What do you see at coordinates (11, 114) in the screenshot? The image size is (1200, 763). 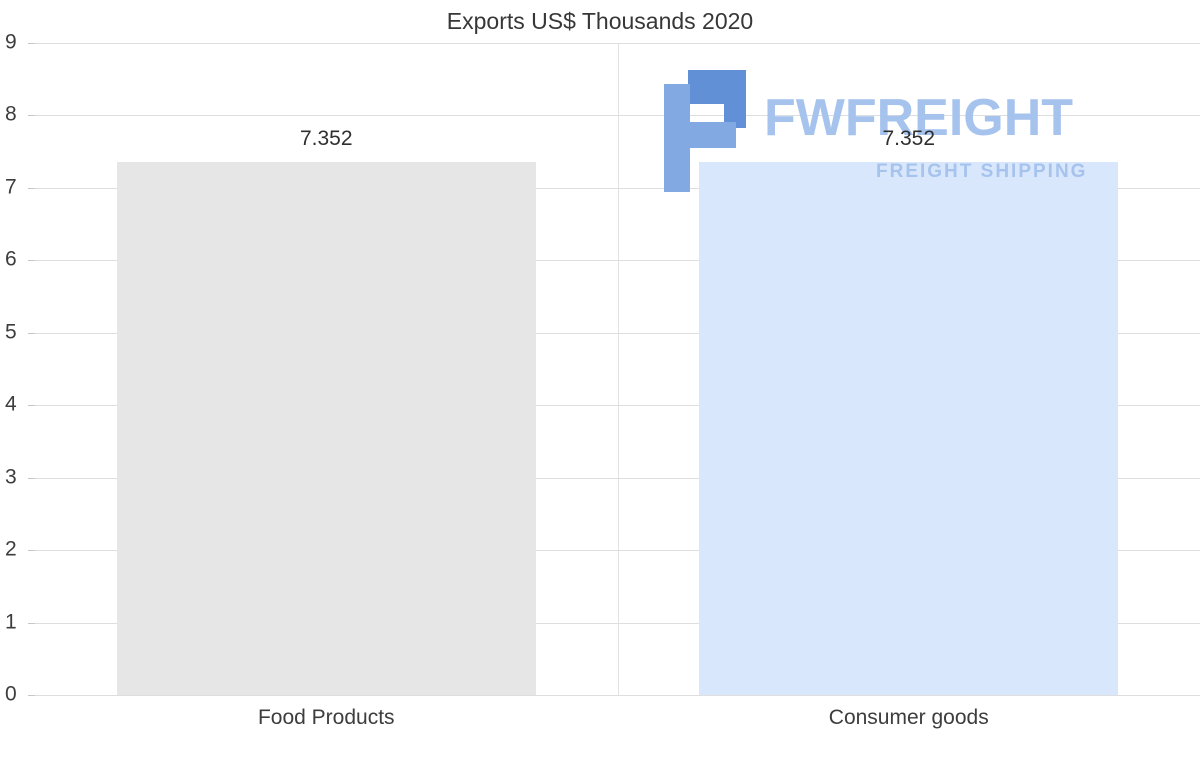 I see `y-tick-label: 8` at bounding box center [11, 114].